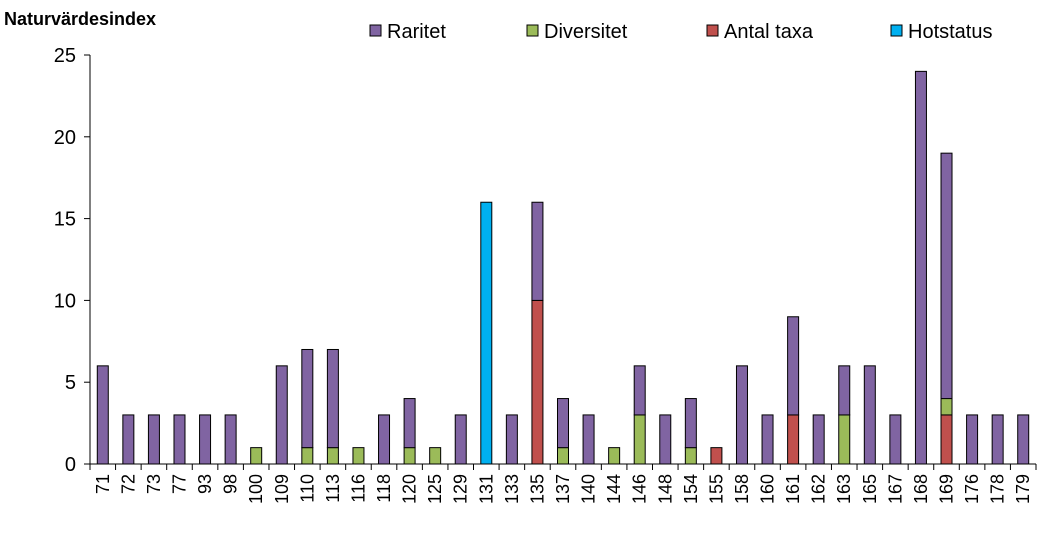 The width and height of the screenshot is (1041, 533). What do you see at coordinates (769, 32) in the screenshot?
I see `legend-label: Antal taxa` at bounding box center [769, 32].